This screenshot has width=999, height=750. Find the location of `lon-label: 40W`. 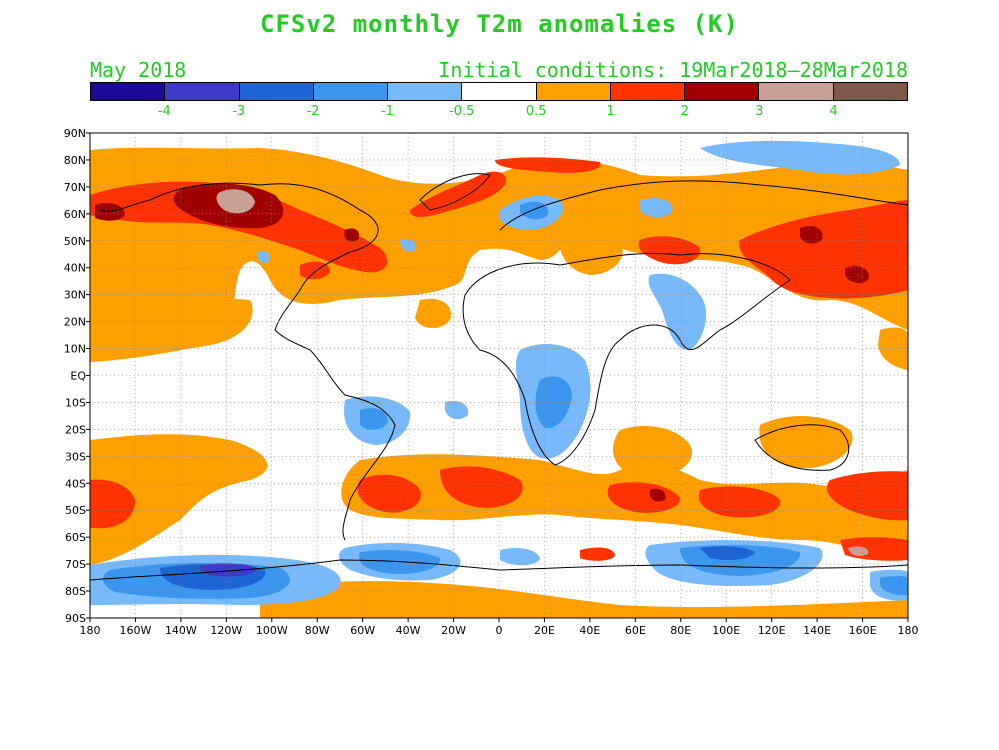

lon-label: 40W is located at coordinates (408, 630).